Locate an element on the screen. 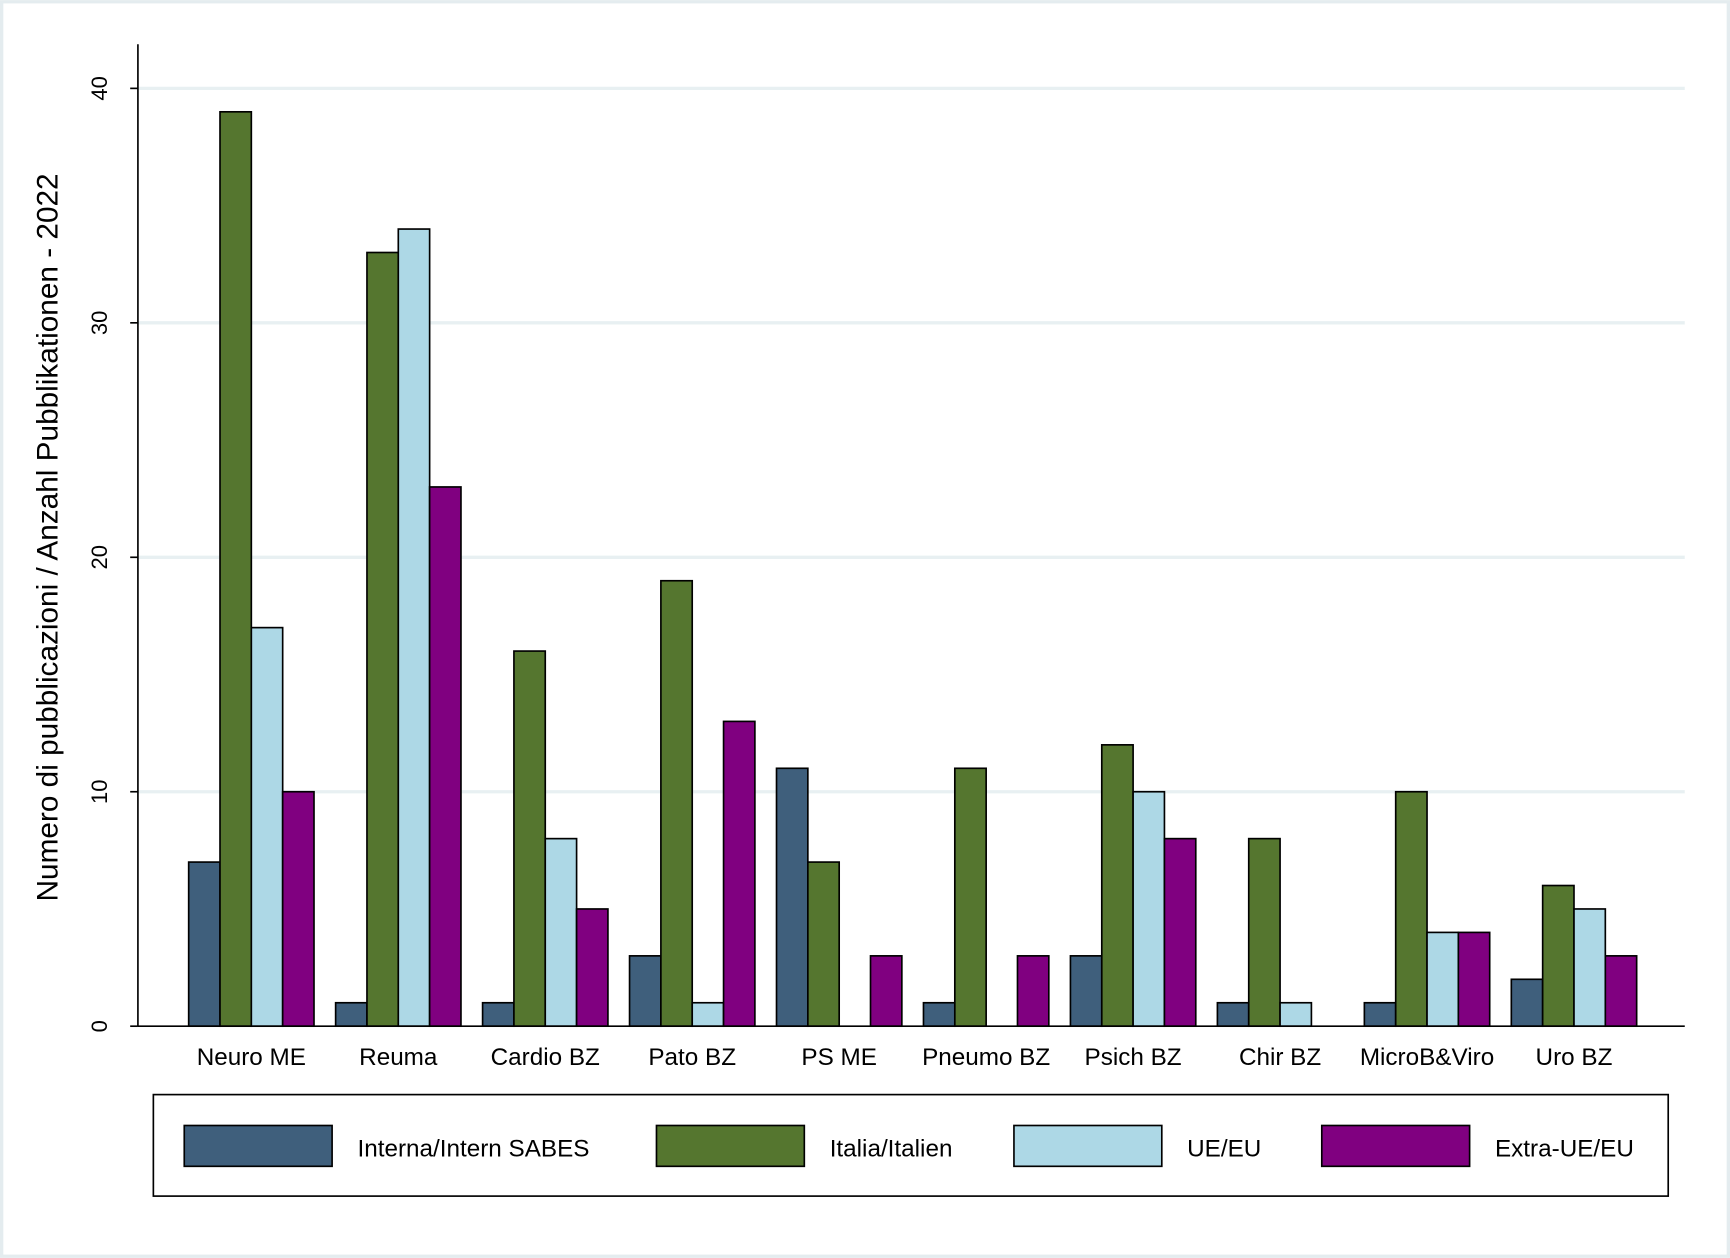 The width and height of the screenshot is (1730, 1258). x-tick-label: Neuro ME is located at coordinates (251, 1057).